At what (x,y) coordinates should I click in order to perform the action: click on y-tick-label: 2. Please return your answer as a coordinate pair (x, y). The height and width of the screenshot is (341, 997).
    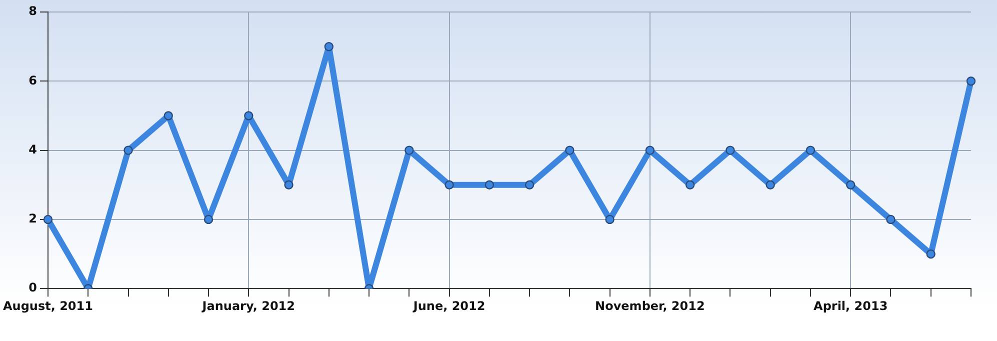
    Looking at the image, I should click on (32, 219).